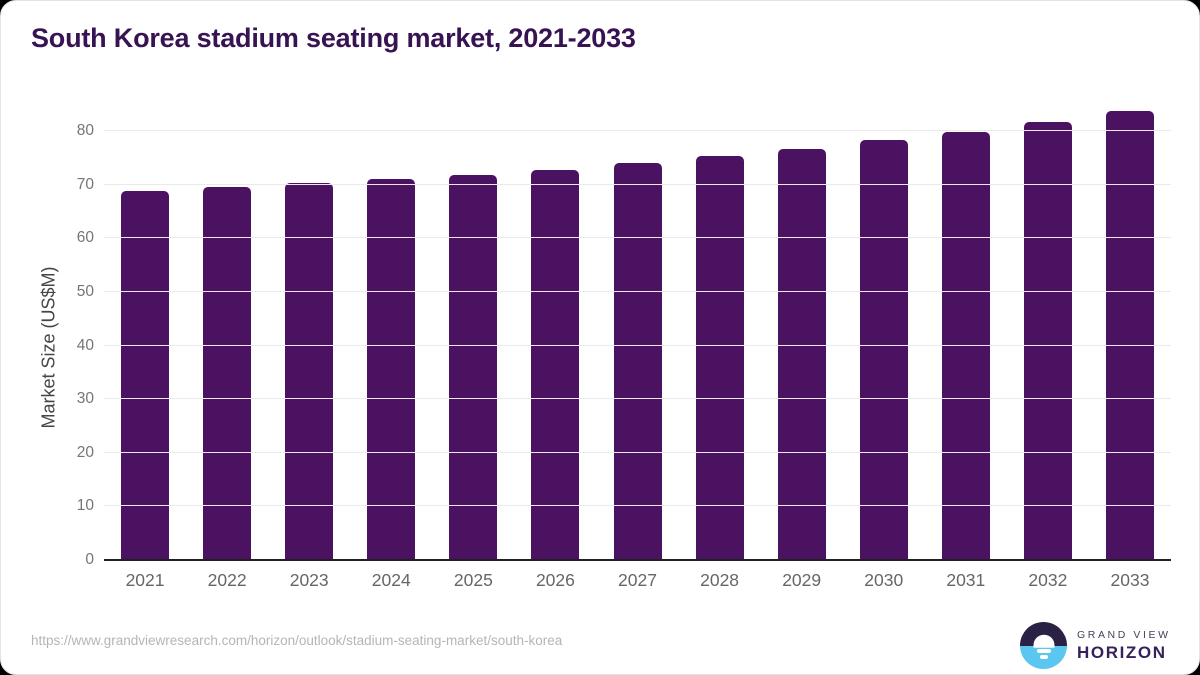 The width and height of the screenshot is (1200, 675). I want to click on bar-2028, so click(719, 357).